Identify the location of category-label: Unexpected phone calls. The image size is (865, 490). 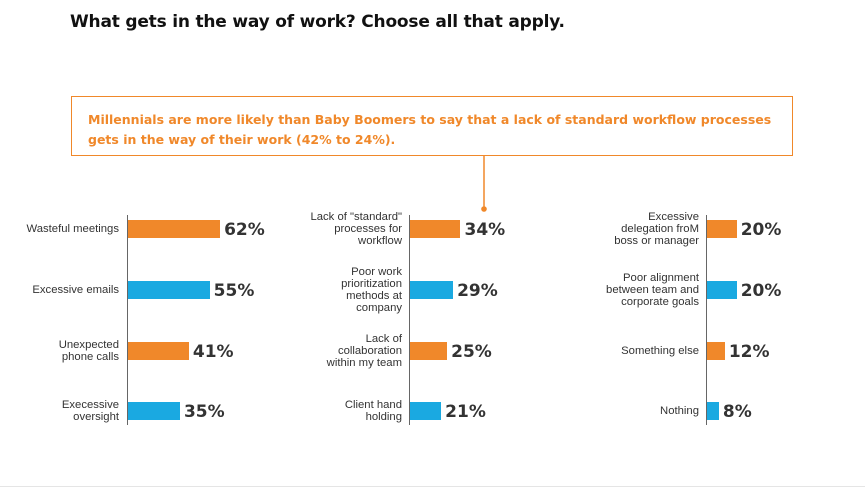
(88, 351).